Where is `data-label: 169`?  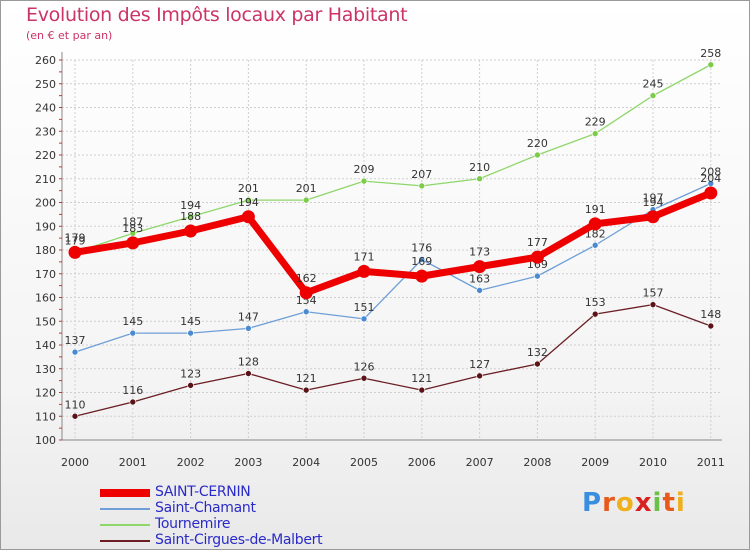
data-label: 169 is located at coordinates (421, 261).